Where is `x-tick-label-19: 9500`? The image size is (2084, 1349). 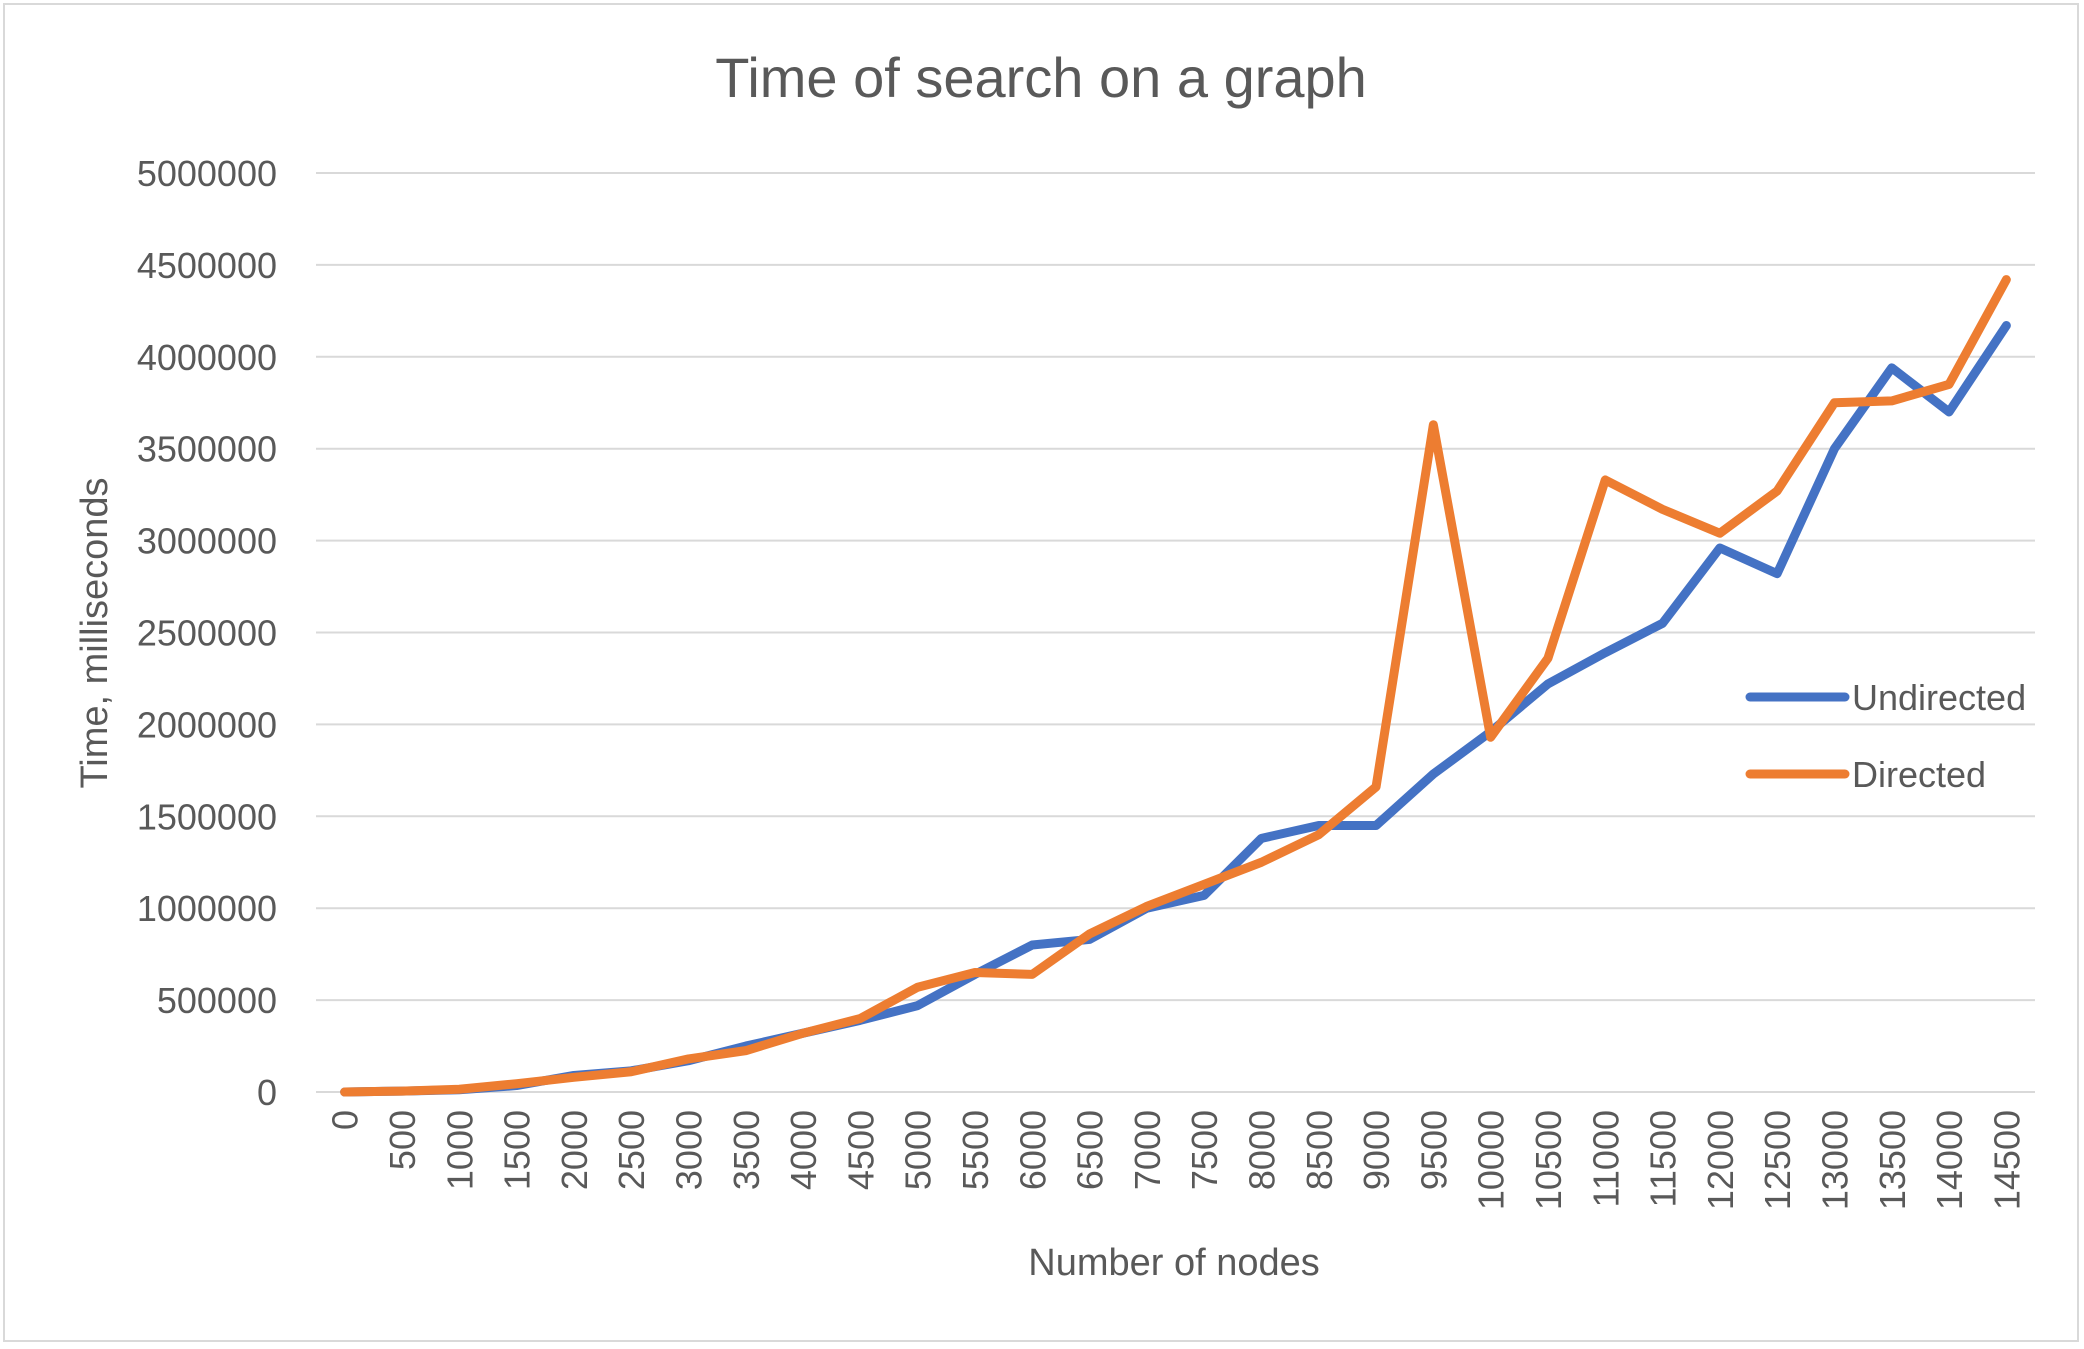
x-tick-label-19: 9500 is located at coordinates (1433, 1150).